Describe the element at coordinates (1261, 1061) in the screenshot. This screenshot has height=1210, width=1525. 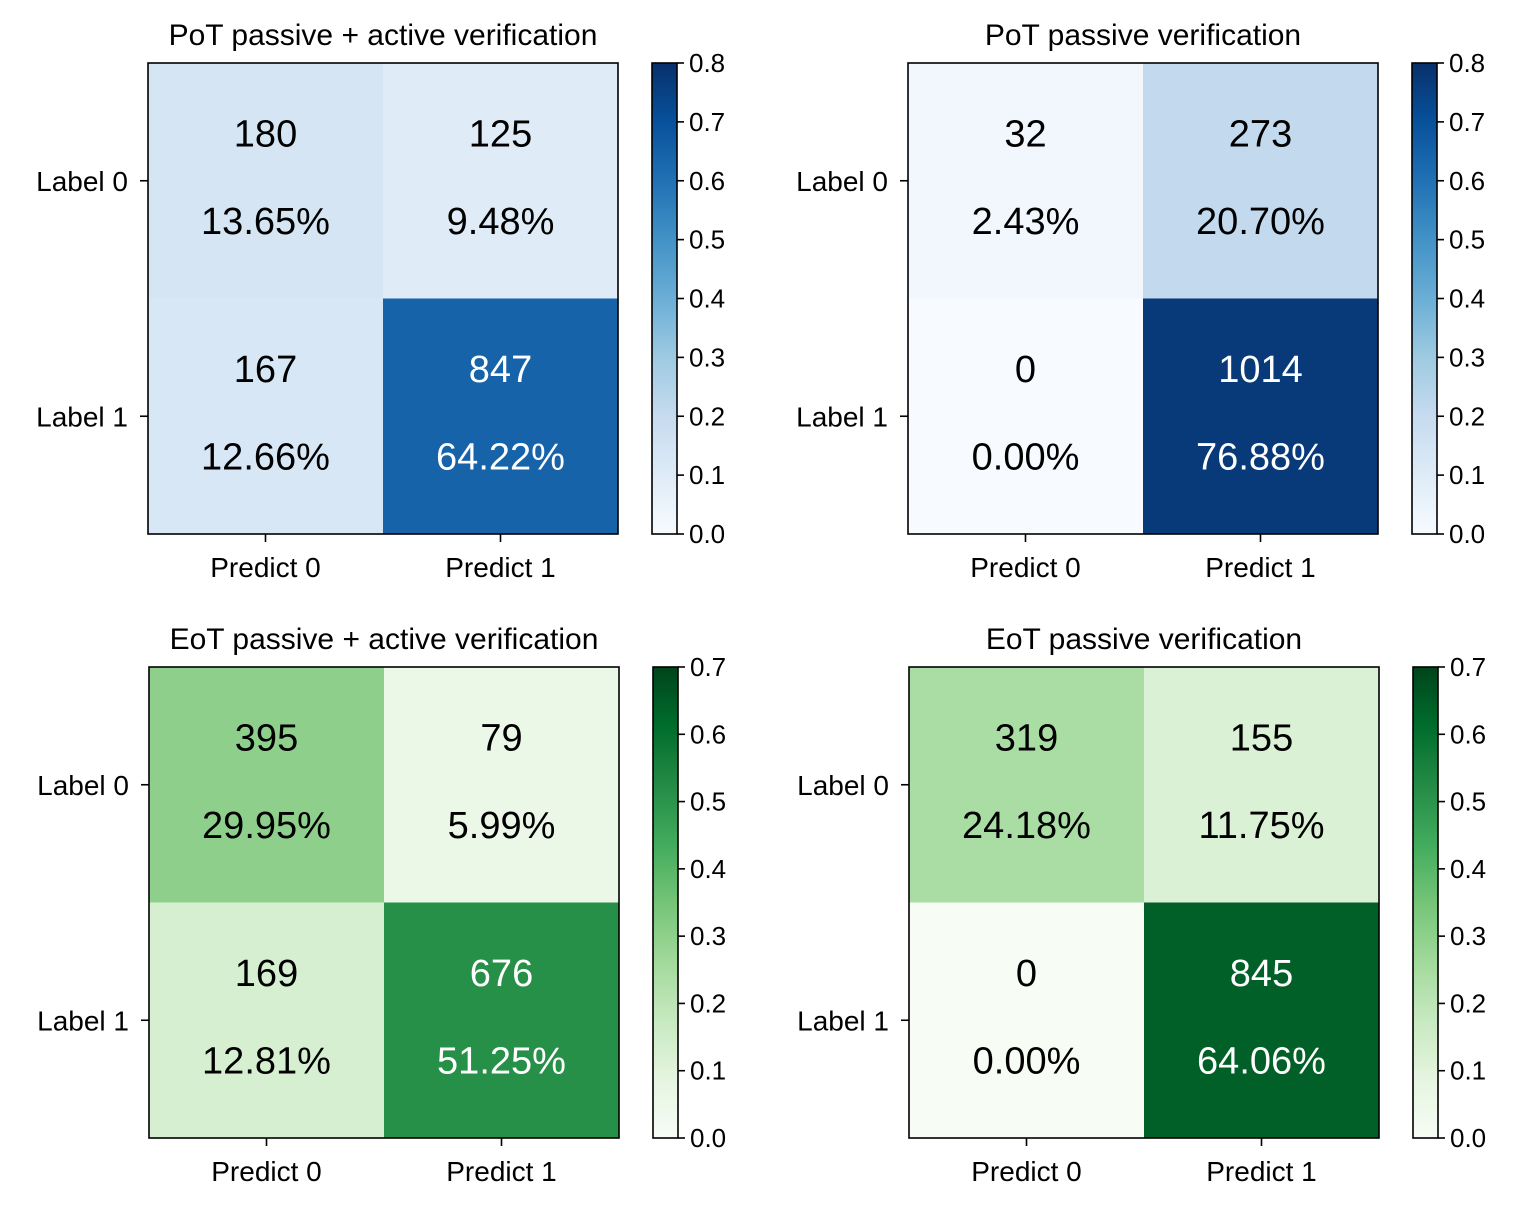
I see `cell-percentage-label: 64.06%` at that location.